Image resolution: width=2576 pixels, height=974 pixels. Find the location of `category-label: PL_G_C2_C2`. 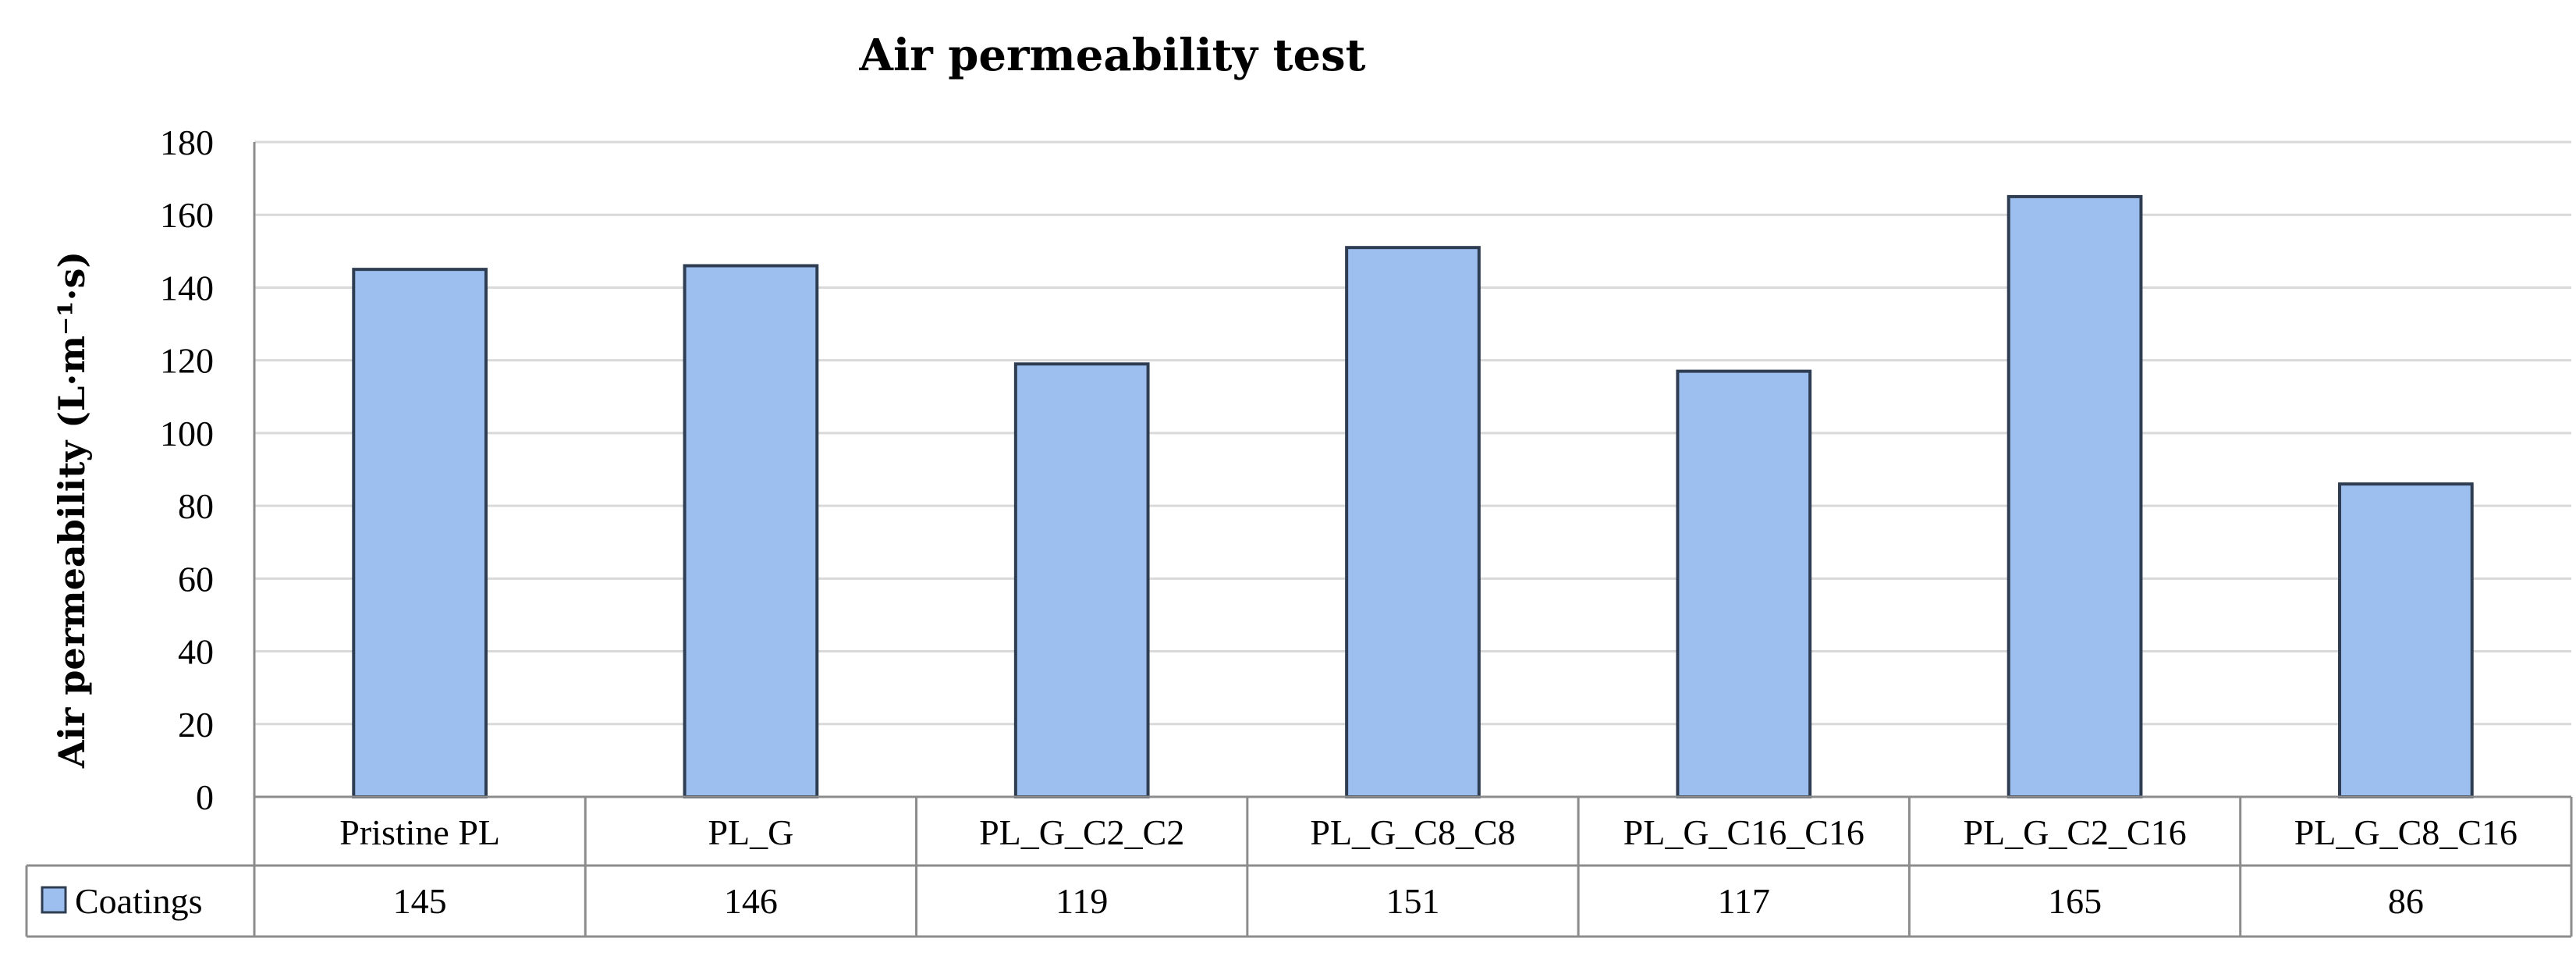

category-label: PL_G_C2_C2 is located at coordinates (1081, 832).